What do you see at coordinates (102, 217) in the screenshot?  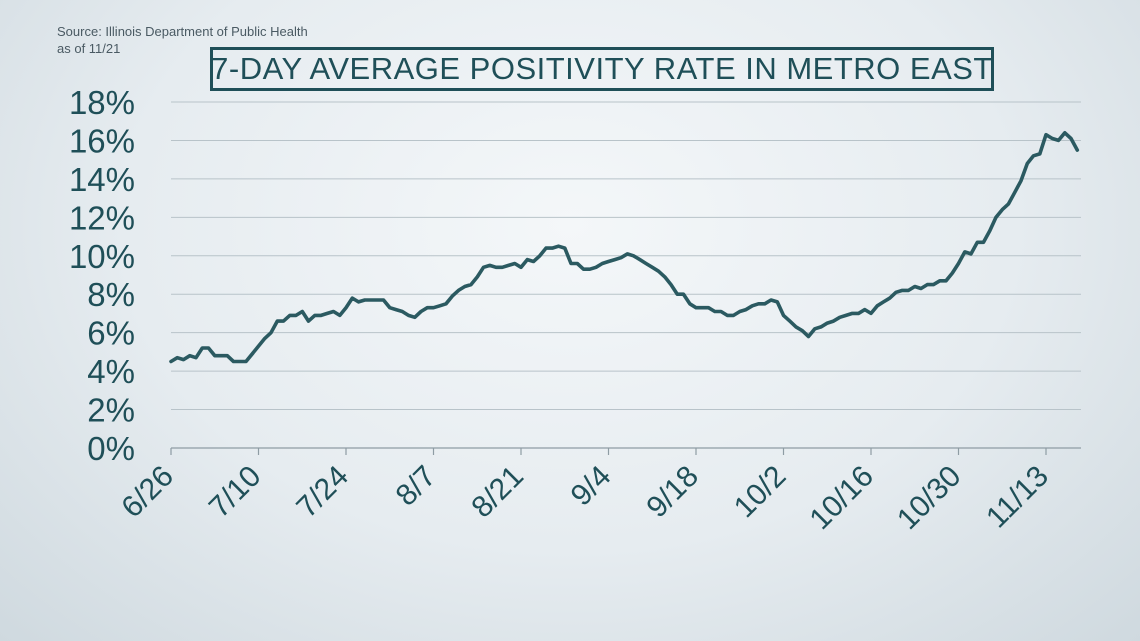 I see `y-tick-label: 12%` at bounding box center [102, 217].